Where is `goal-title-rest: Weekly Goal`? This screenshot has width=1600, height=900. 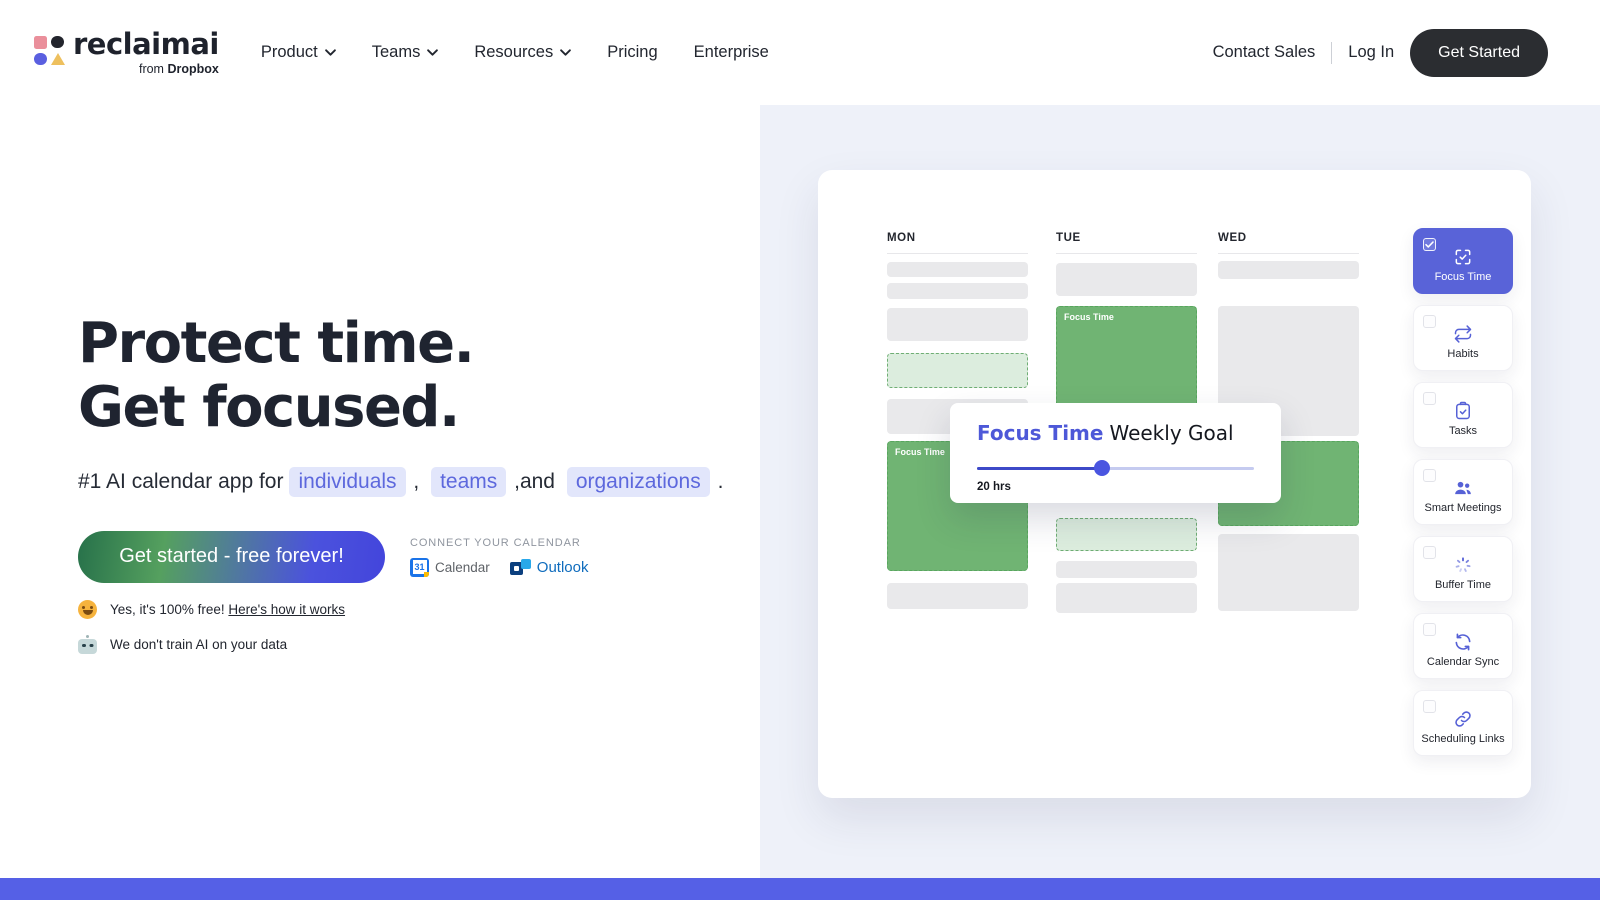
goal-title-rest: Weekly Goal is located at coordinates (1171, 433).